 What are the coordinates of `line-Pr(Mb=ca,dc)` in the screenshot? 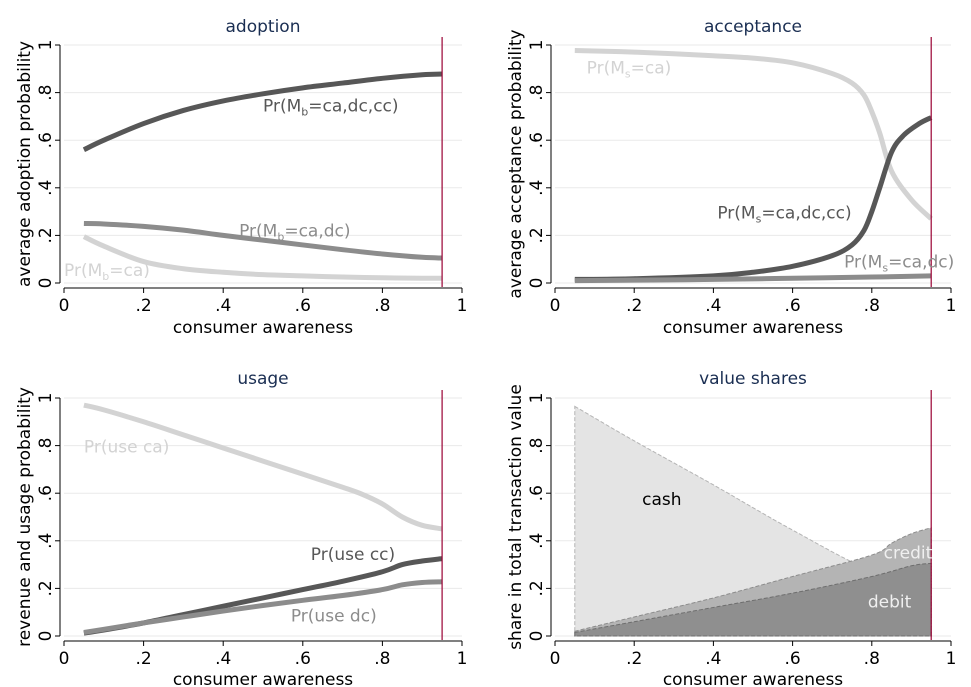 It's located at (263, 241).